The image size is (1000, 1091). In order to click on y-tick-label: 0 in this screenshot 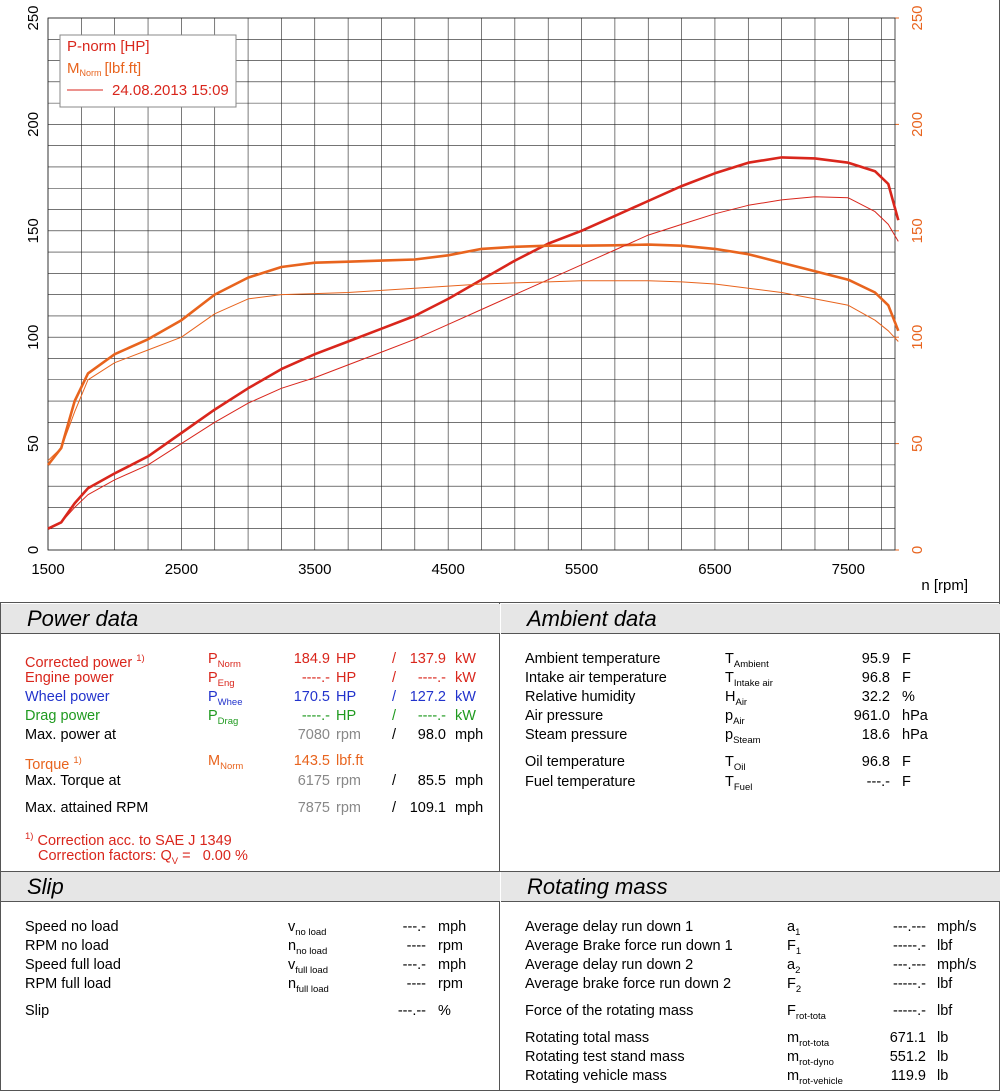, I will do `click(33, 550)`.